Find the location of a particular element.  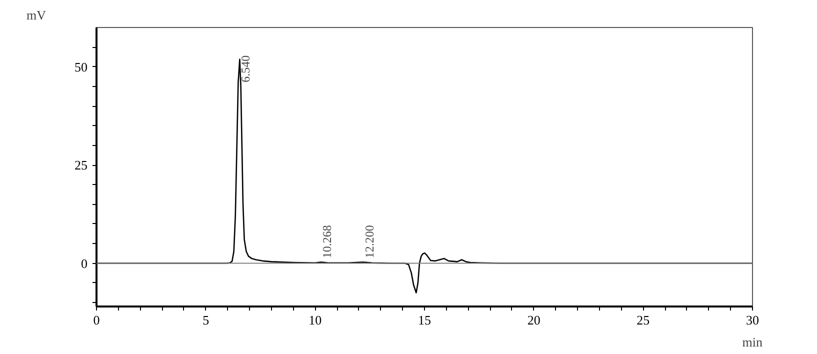

x-tick-label: 5 is located at coordinates (206, 320).